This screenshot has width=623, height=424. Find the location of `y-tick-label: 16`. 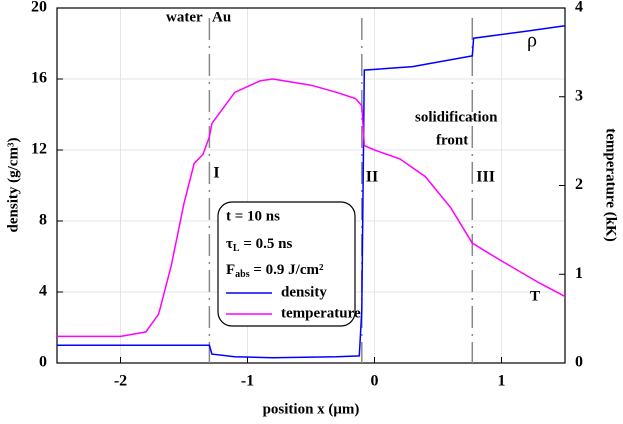

y-tick-label: 16 is located at coordinates (39, 78).